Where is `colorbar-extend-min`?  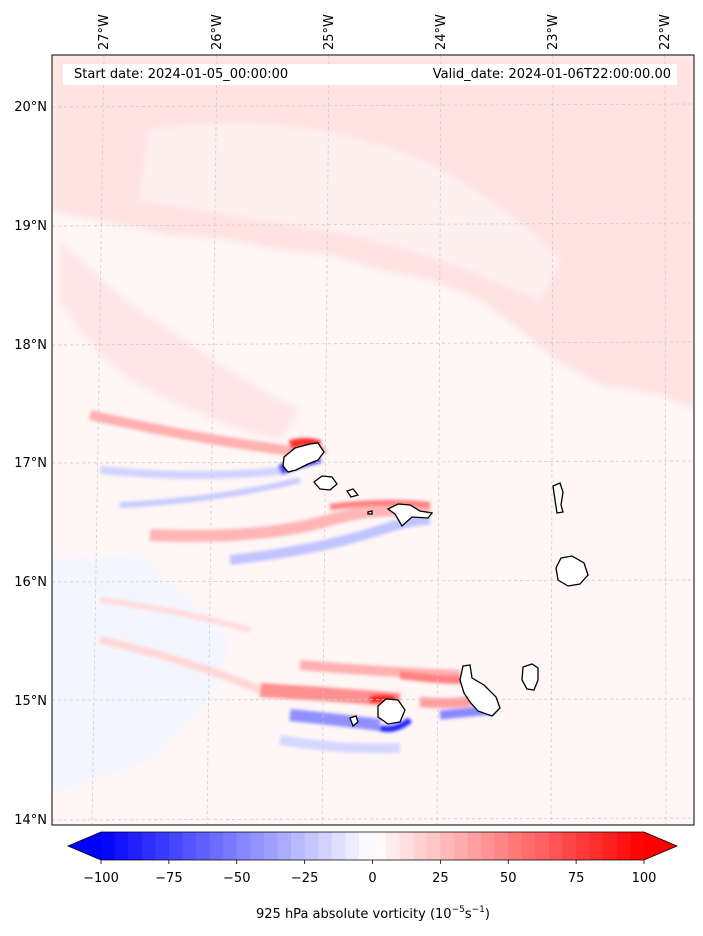 colorbar-extend-min is located at coordinates (84, 846).